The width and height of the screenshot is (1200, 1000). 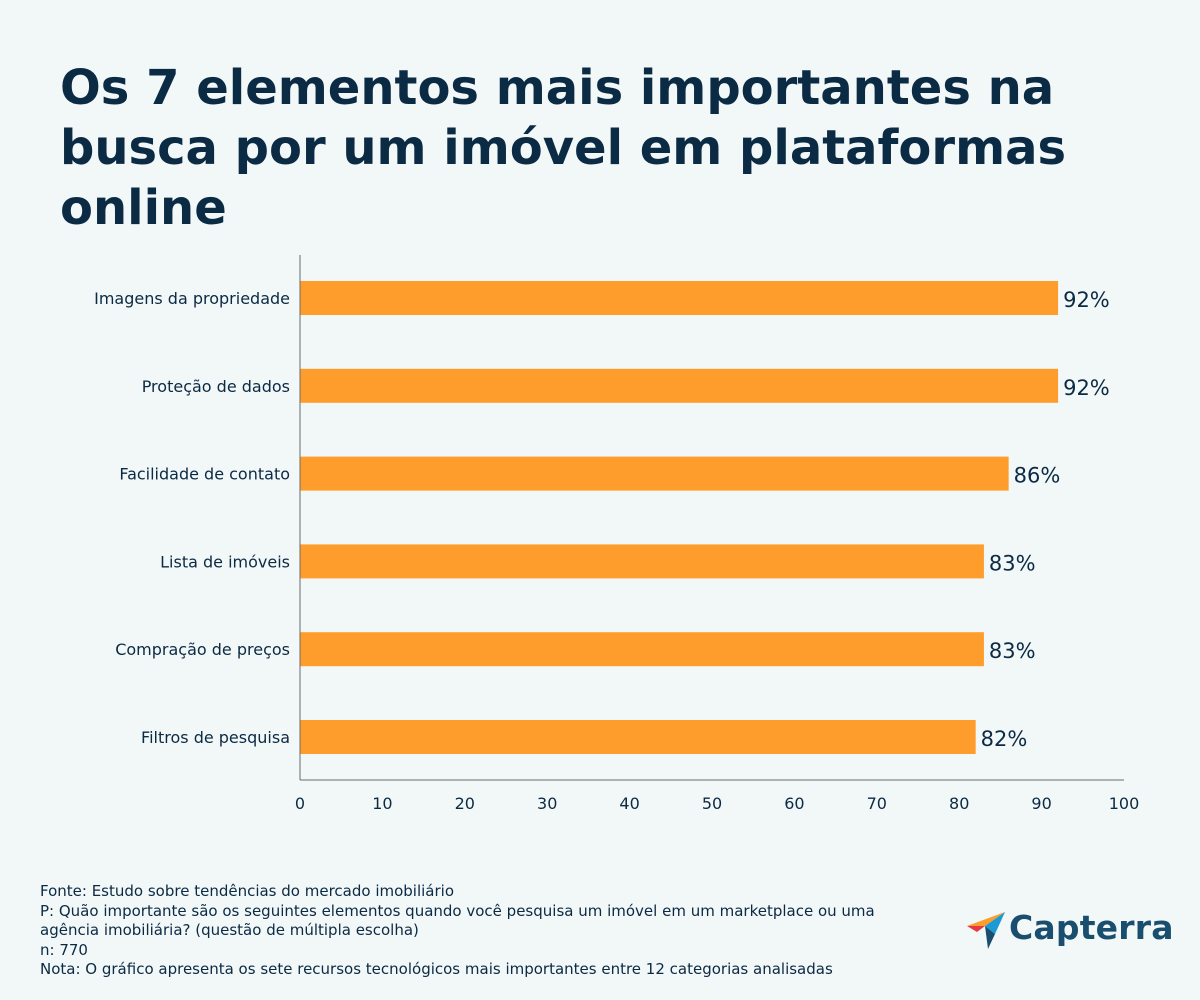 I want to click on category-label: Proteção de dados, so click(x=216, y=386).